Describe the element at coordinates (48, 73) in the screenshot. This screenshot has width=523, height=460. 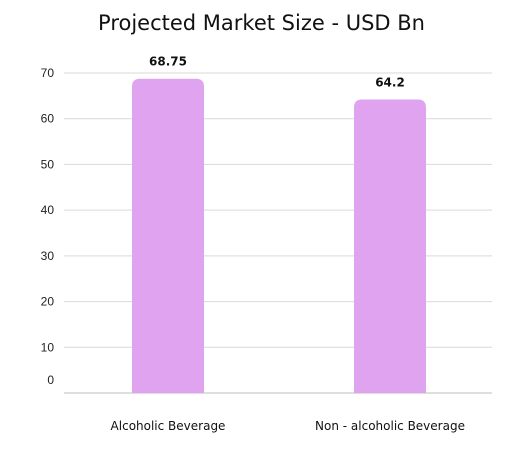
I see `y-tick-label-70: 70` at that location.